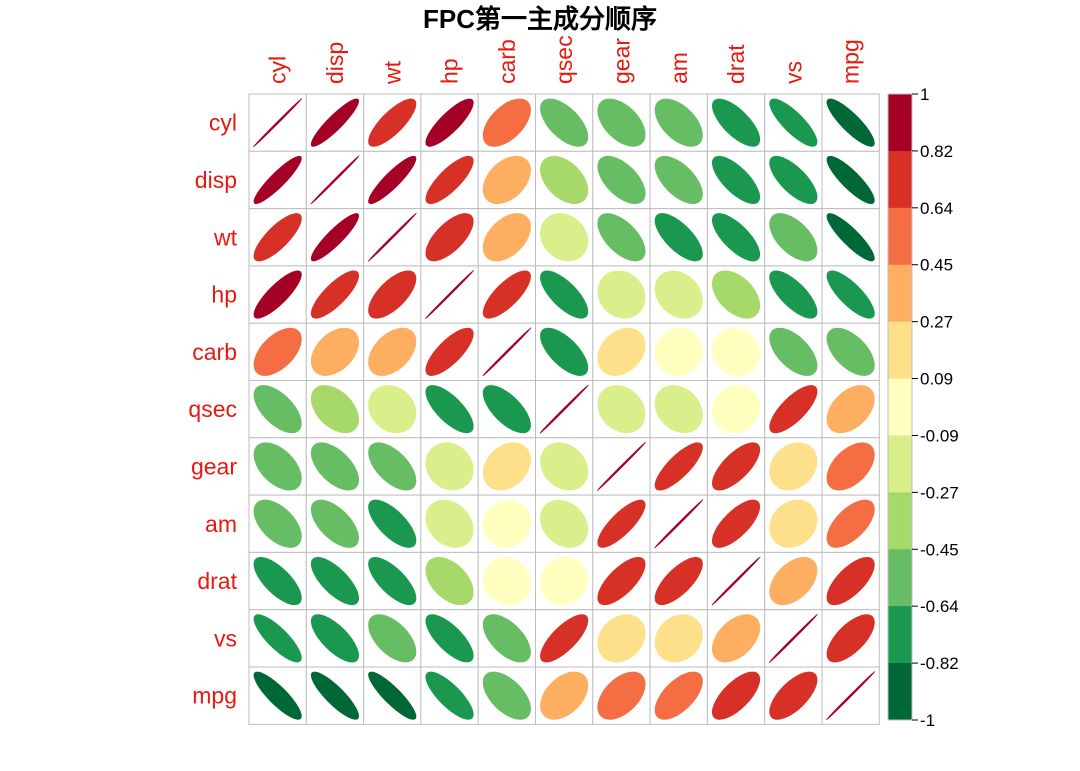 Image resolution: width=1080 pixels, height=771 pixels. Describe the element at coordinates (214, 352) in the screenshot. I see `row-label: carb` at that location.